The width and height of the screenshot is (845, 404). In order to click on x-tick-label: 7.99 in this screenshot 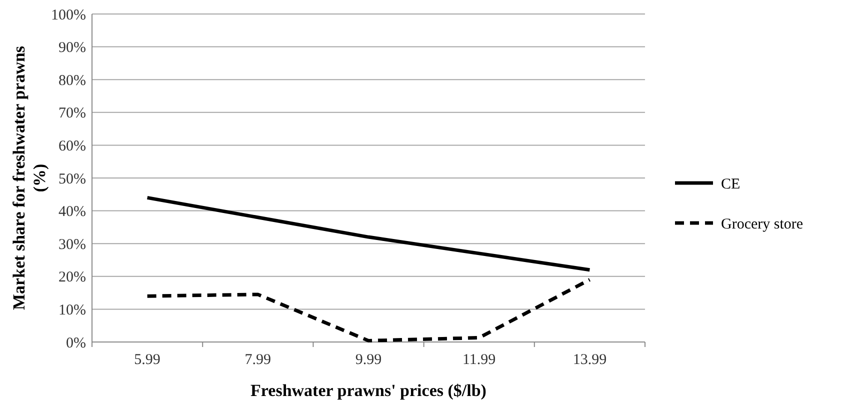, I will do `click(258, 360)`.